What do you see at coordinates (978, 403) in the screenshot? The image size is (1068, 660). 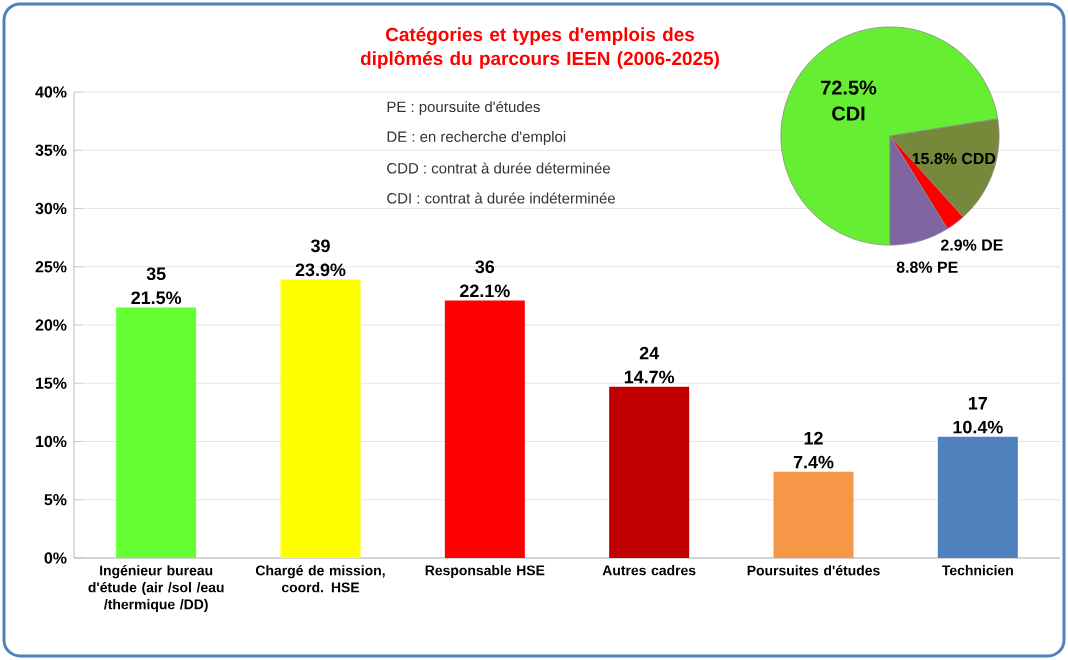 I see `annotation: 17` at bounding box center [978, 403].